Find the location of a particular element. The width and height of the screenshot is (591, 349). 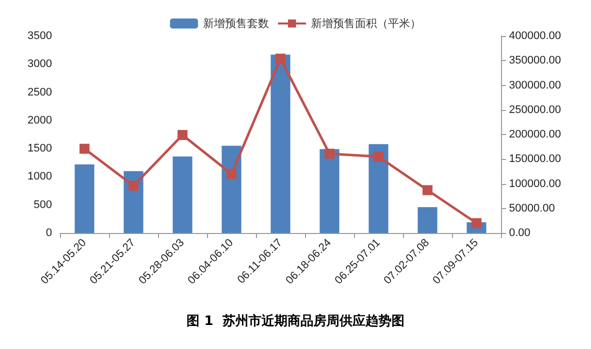

y-tick-label: 2500 is located at coordinates (40, 92).